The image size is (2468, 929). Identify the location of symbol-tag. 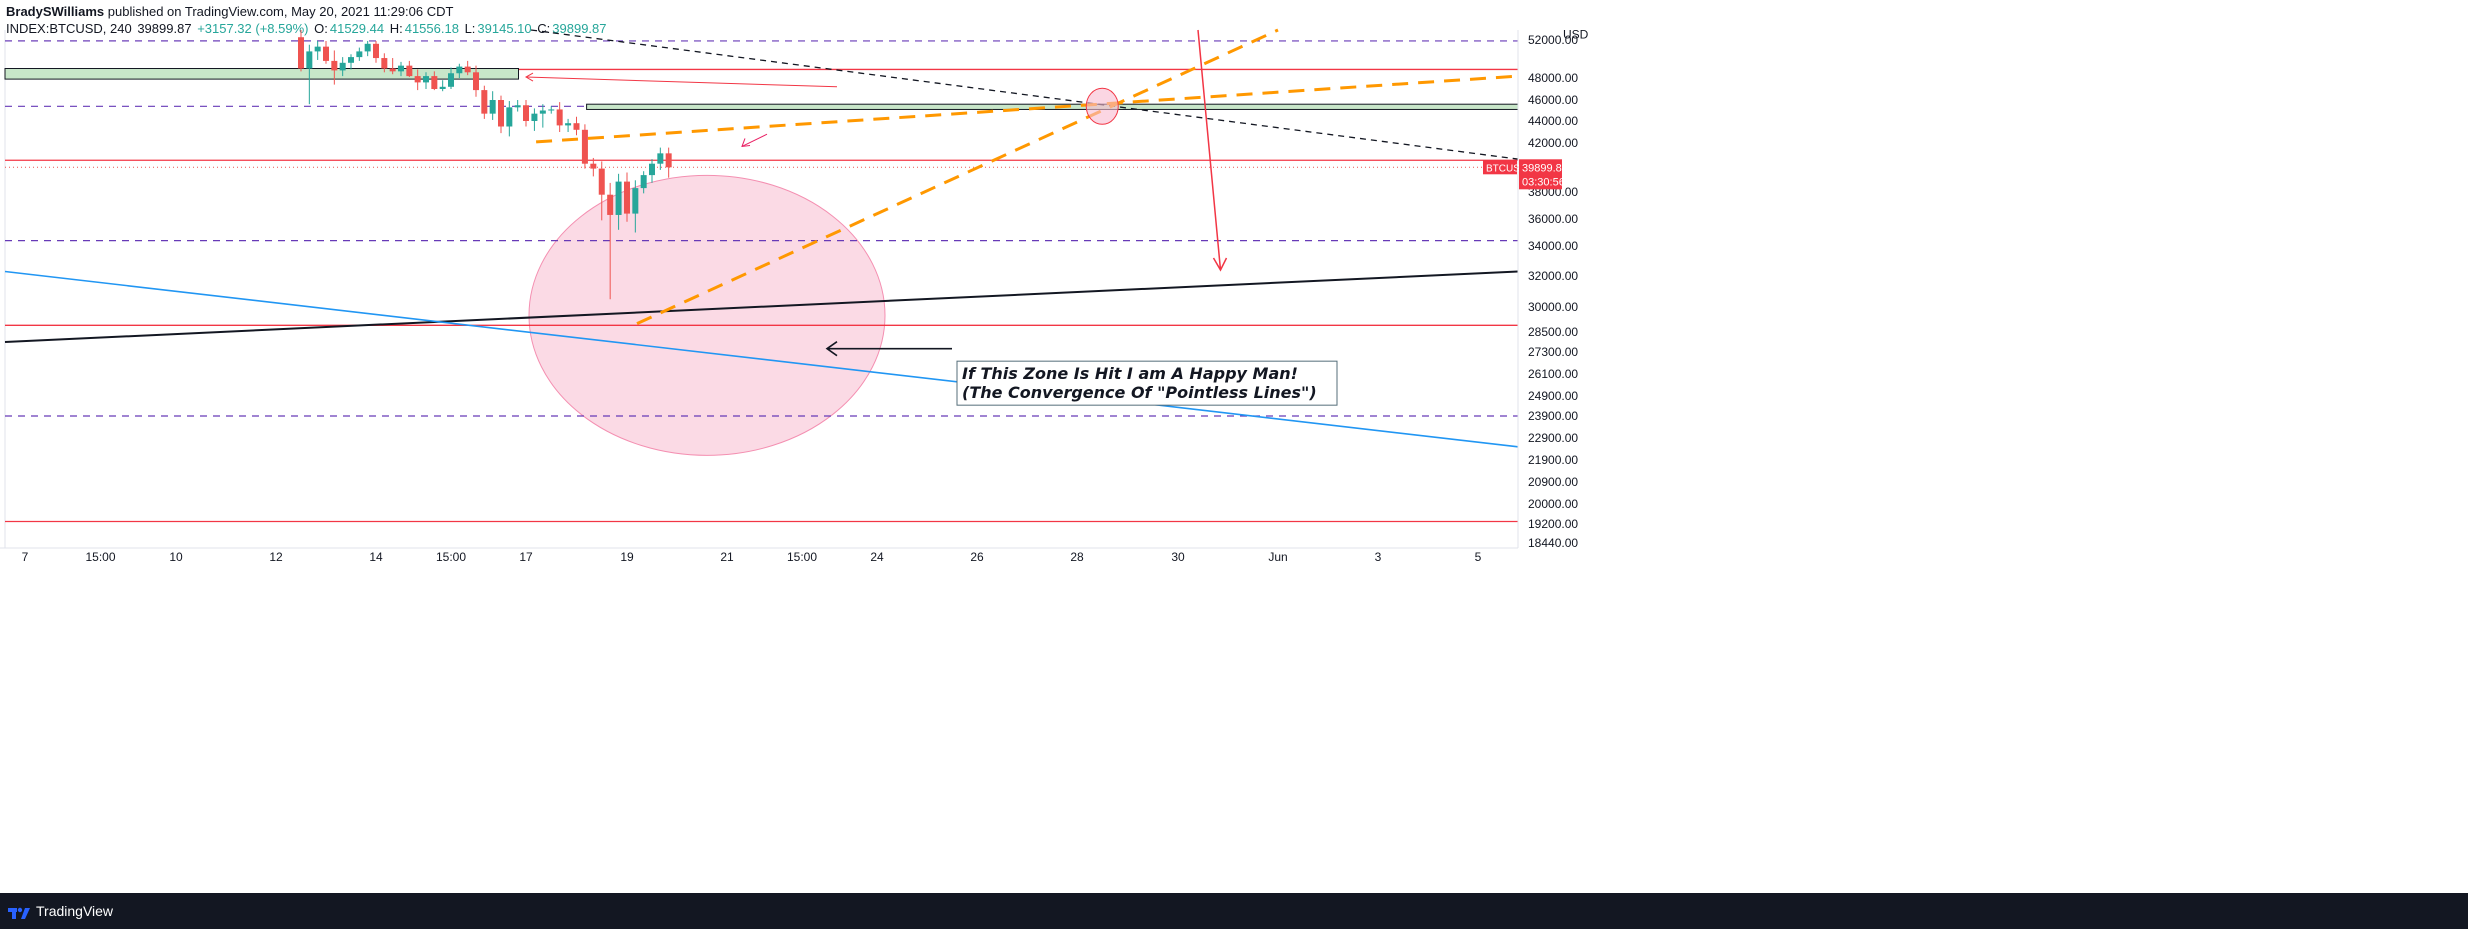
(1500, 167).